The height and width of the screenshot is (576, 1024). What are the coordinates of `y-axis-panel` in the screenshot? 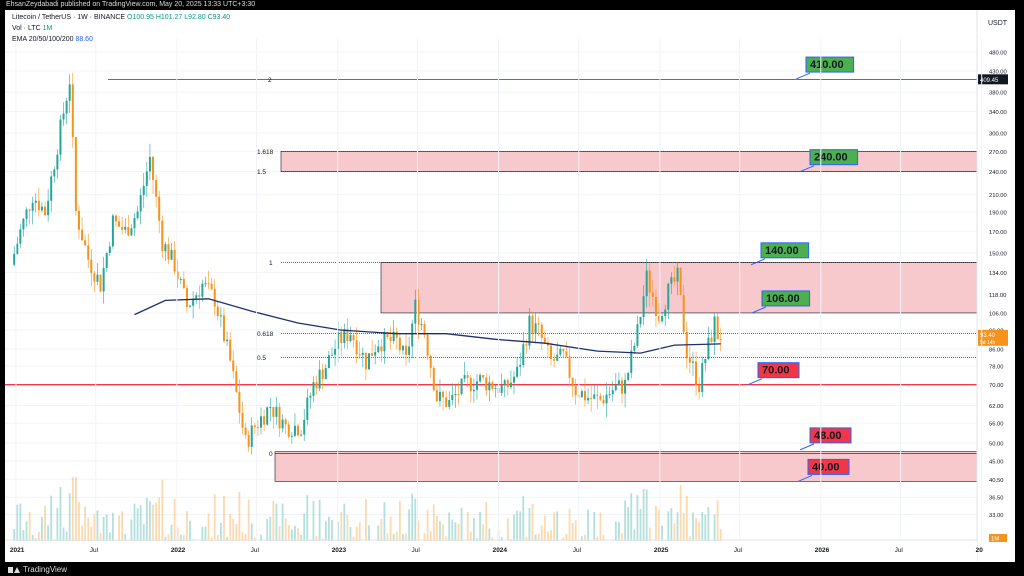 It's located at (996, 286).